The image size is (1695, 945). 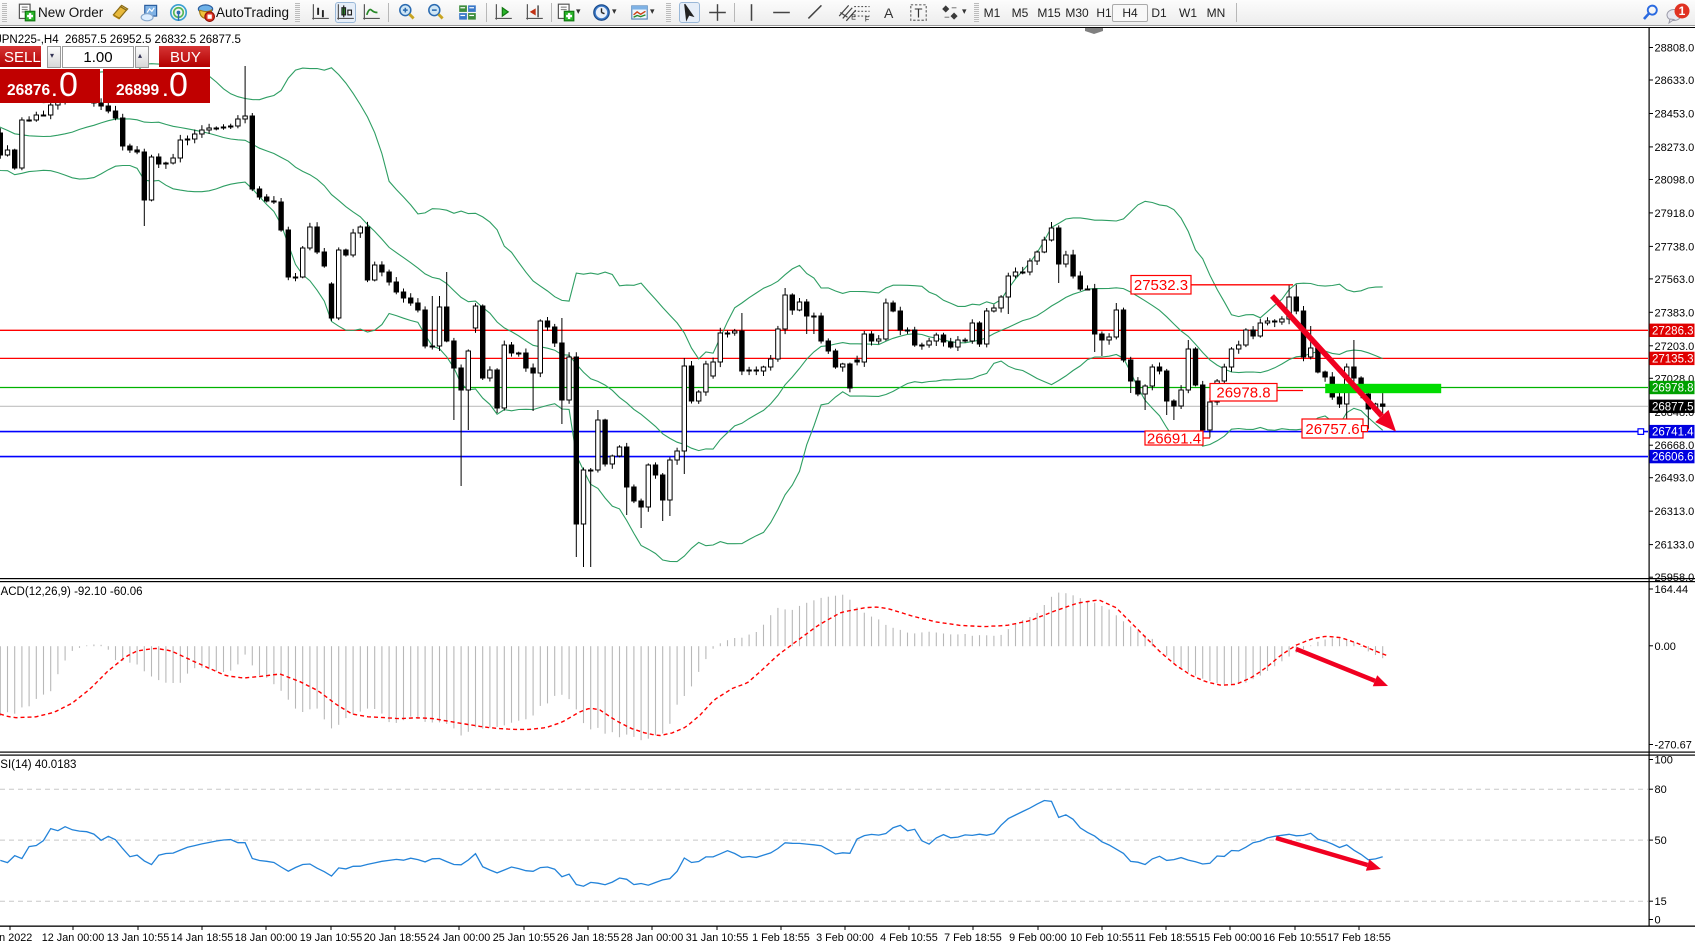 I want to click on svg-text: 26741.4, so click(x=1673, y=433).